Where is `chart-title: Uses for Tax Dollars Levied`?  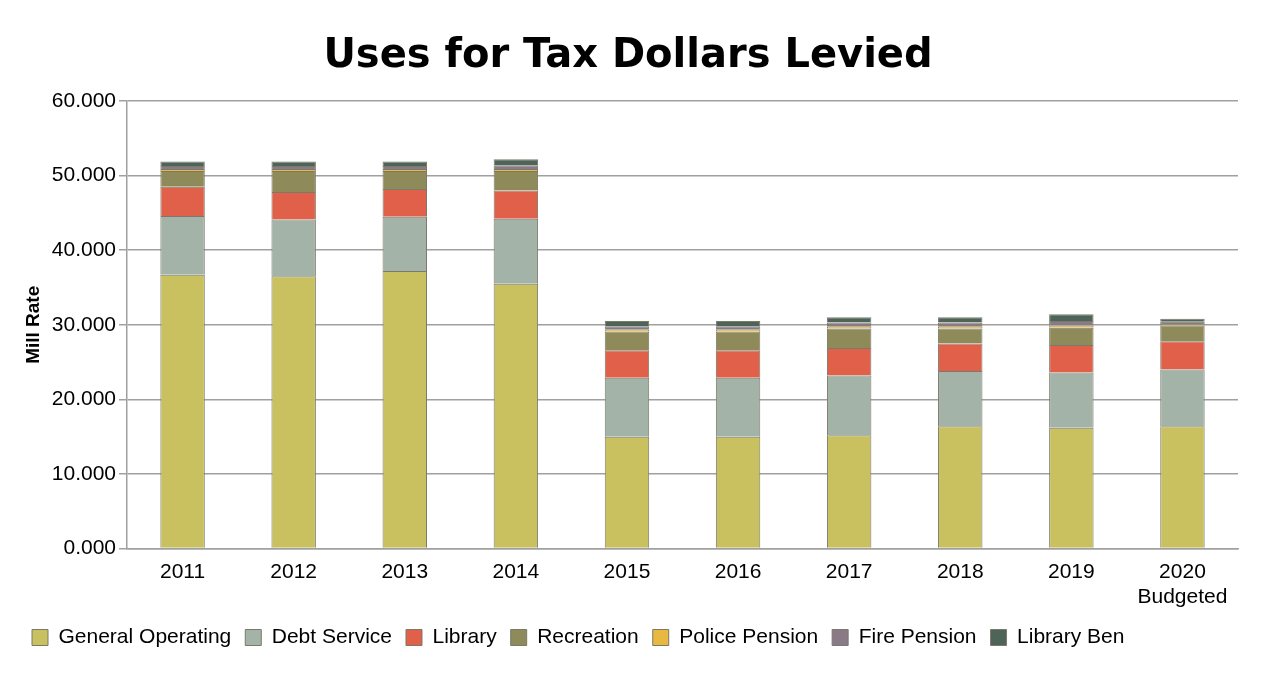
chart-title: Uses for Tax Dollars Levied is located at coordinates (628, 53).